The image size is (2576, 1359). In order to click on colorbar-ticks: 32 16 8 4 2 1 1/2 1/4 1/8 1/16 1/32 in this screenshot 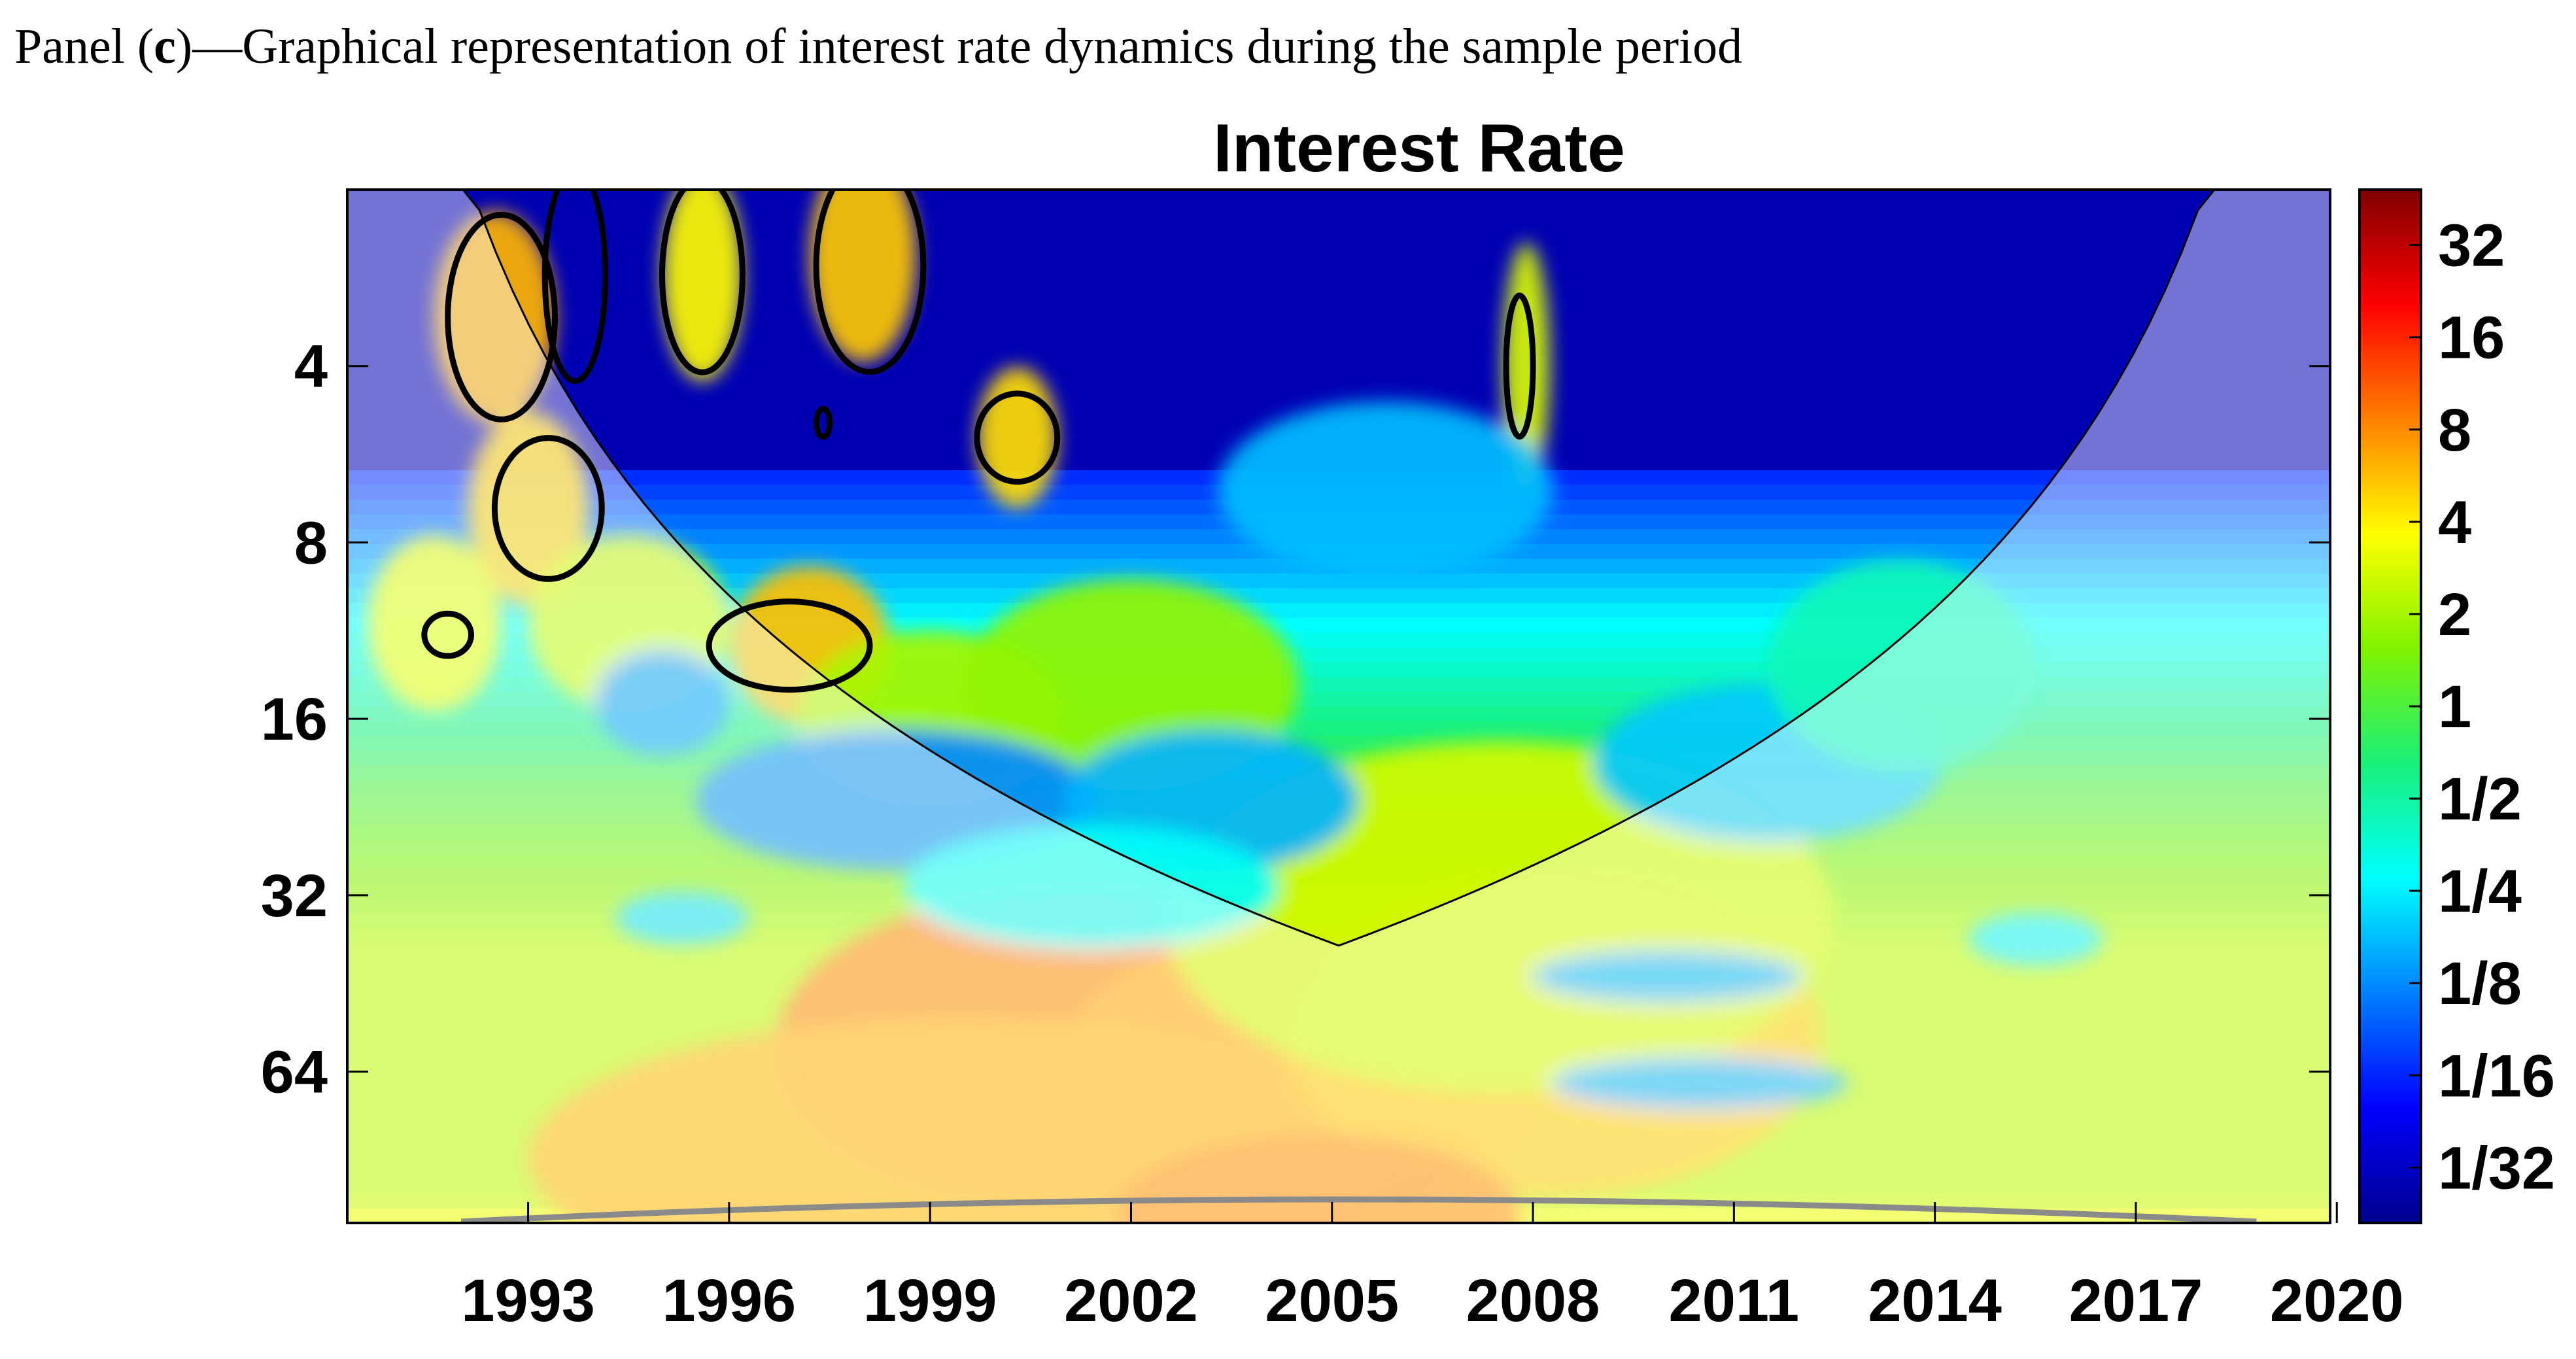, I will do `click(2482, 707)`.